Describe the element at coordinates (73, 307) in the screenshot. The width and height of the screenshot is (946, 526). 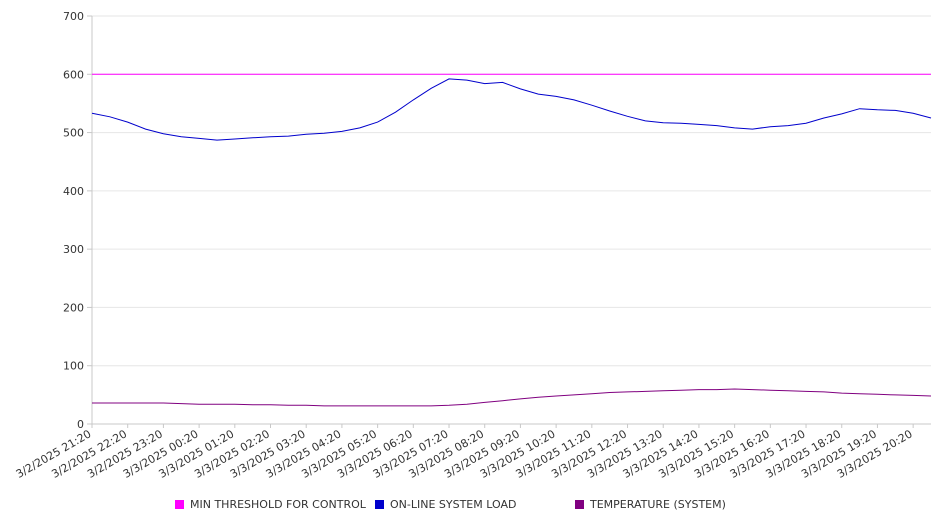
I see `y-tick-label: 200` at that location.